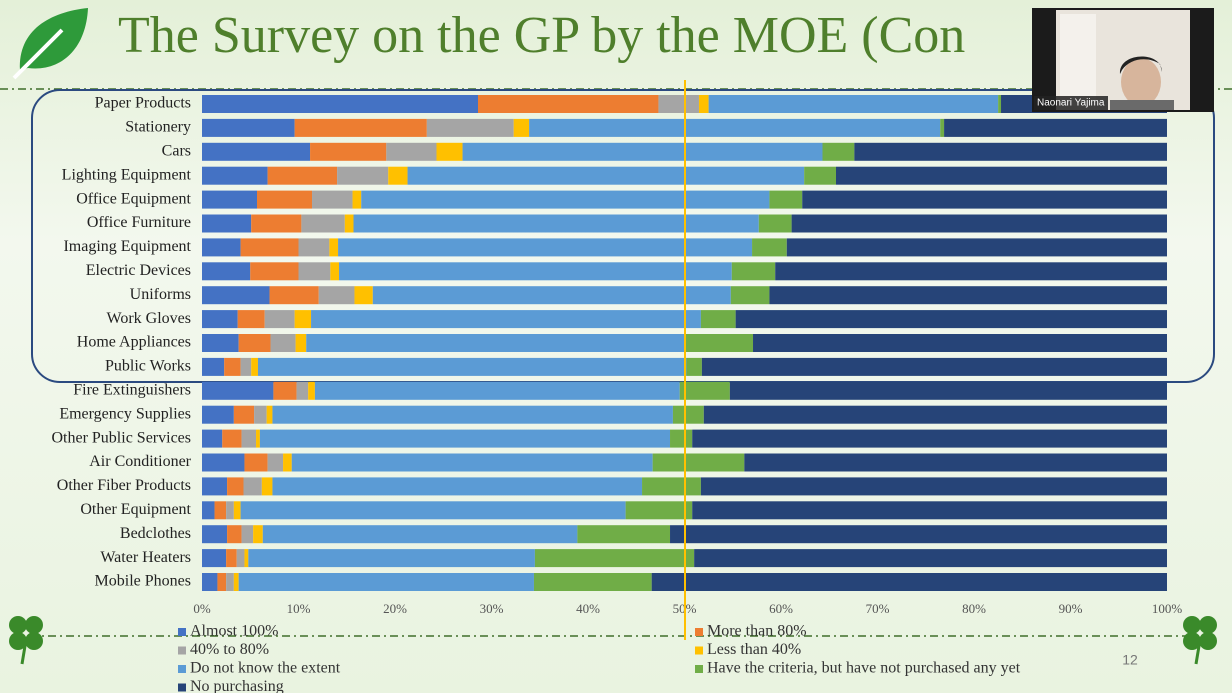  Describe the element at coordinates (138, 270) in the screenshot. I see `category-label: Electric Devices` at that location.